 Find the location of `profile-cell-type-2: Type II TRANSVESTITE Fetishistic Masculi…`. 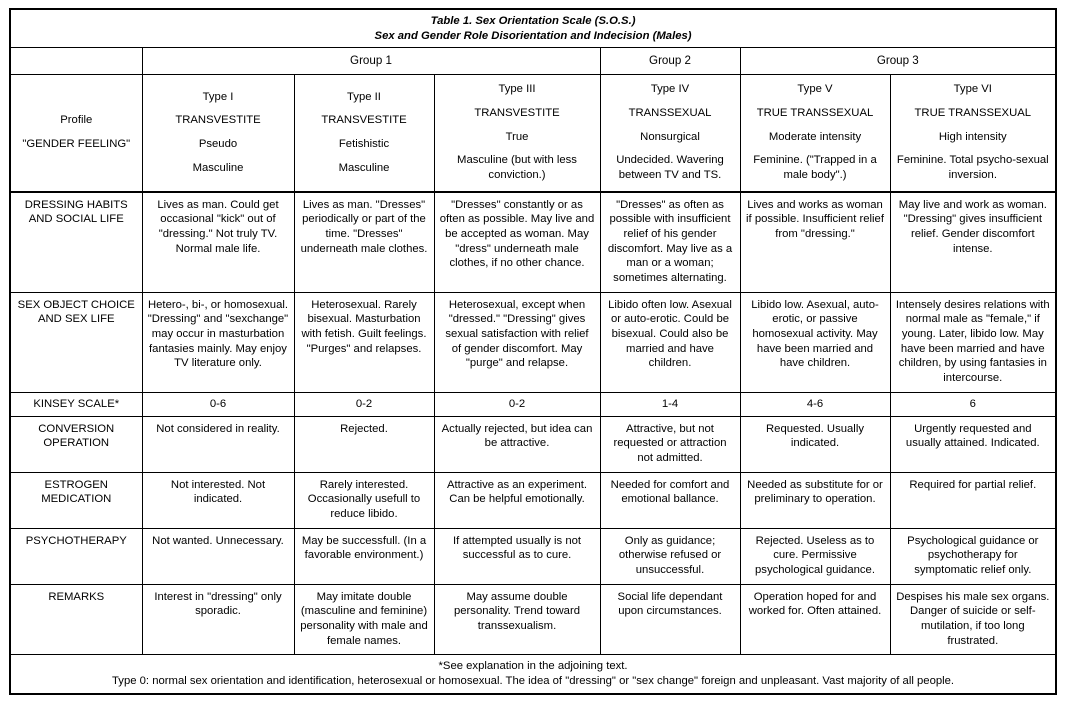

profile-cell-type-2: Type II TRANSVESTITE Fetishistic Masculi… is located at coordinates (364, 133).